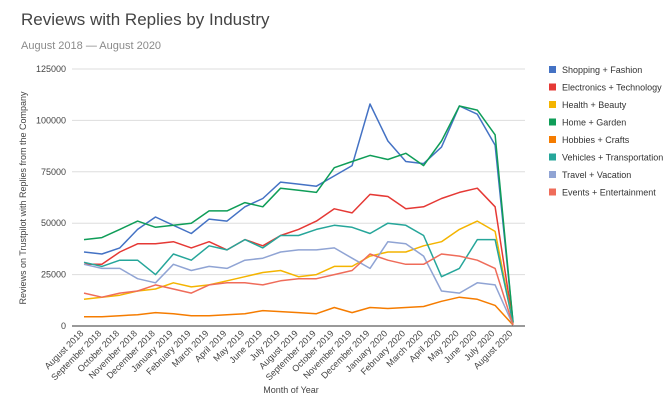  What do you see at coordinates (145, 19) in the screenshot?
I see `chart-title: Reviews with Replies by Industry` at bounding box center [145, 19].